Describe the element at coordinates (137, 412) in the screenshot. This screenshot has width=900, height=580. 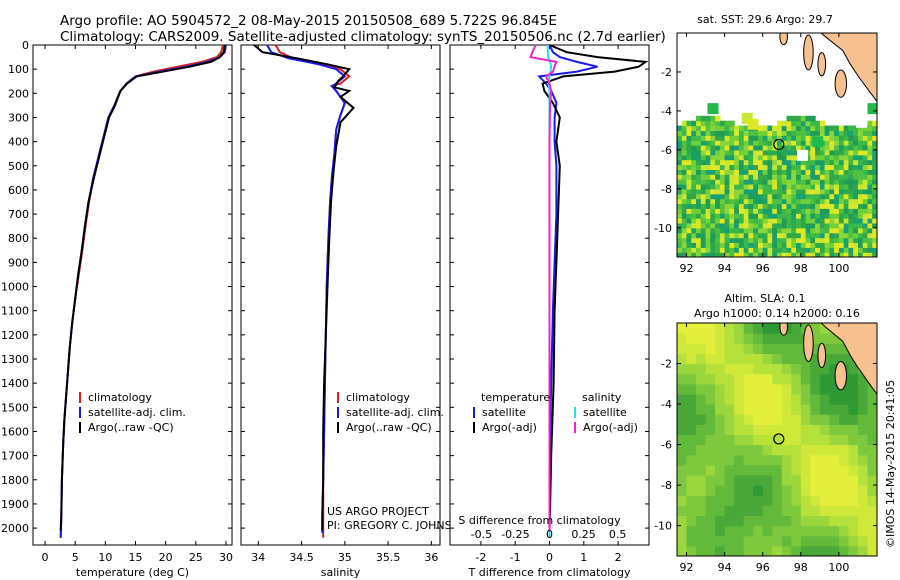
I see `temp-legend-label-1: satellite-adj. clim.` at that location.